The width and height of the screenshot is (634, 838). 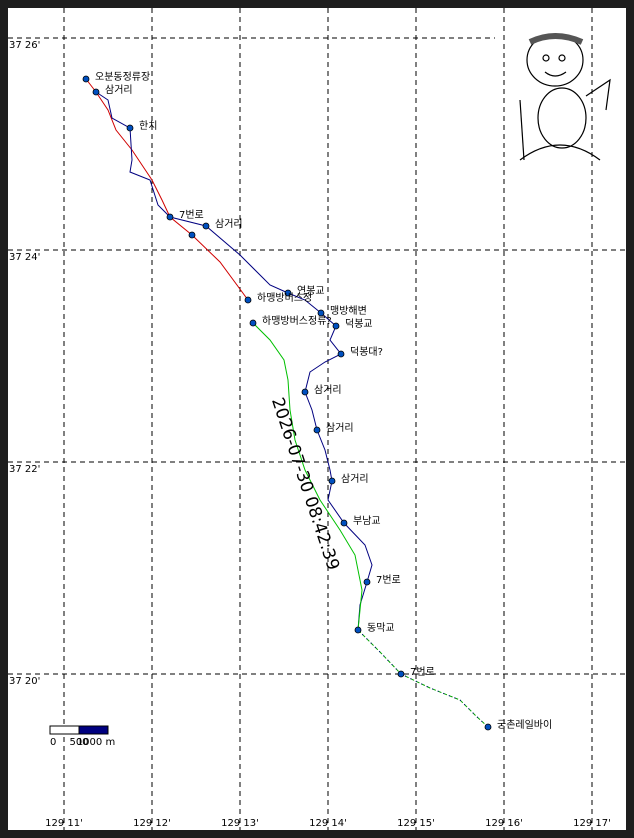 I want to click on latitude-label: 37 20', so click(x=24, y=681).